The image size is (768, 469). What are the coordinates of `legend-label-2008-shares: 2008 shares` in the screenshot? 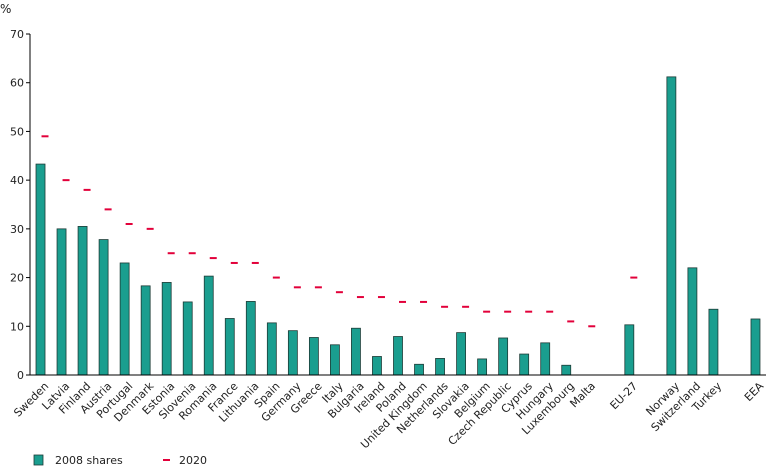 It's located at (89, 460).